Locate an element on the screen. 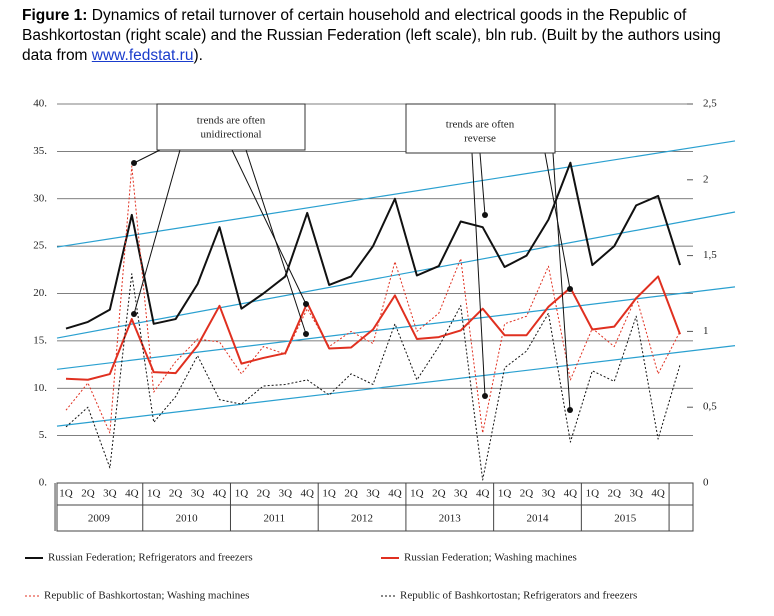 This screenshot has height=616, width=774. caption-end: ). is located at coordinates (198, 55).